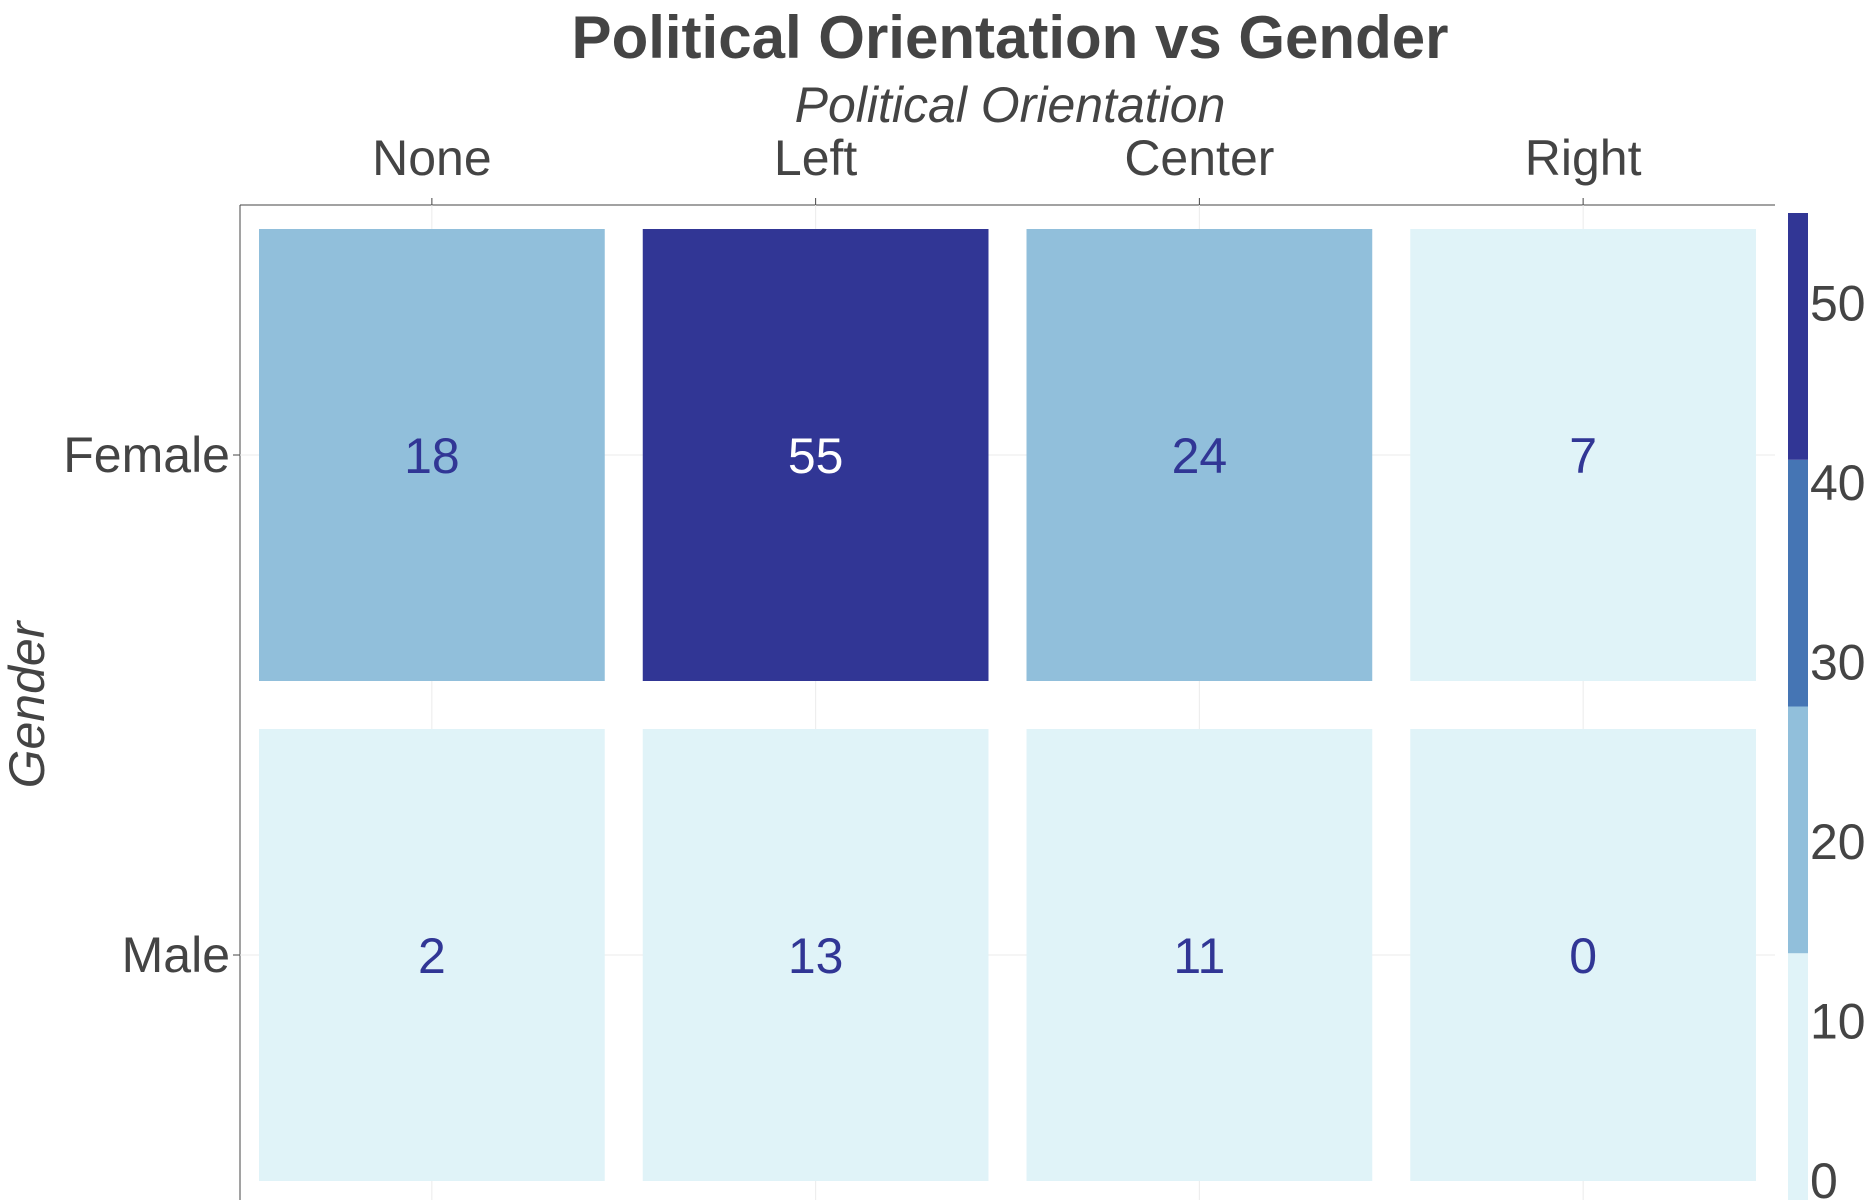  I want to click on cell-value-label: 55, so click(816, 456).